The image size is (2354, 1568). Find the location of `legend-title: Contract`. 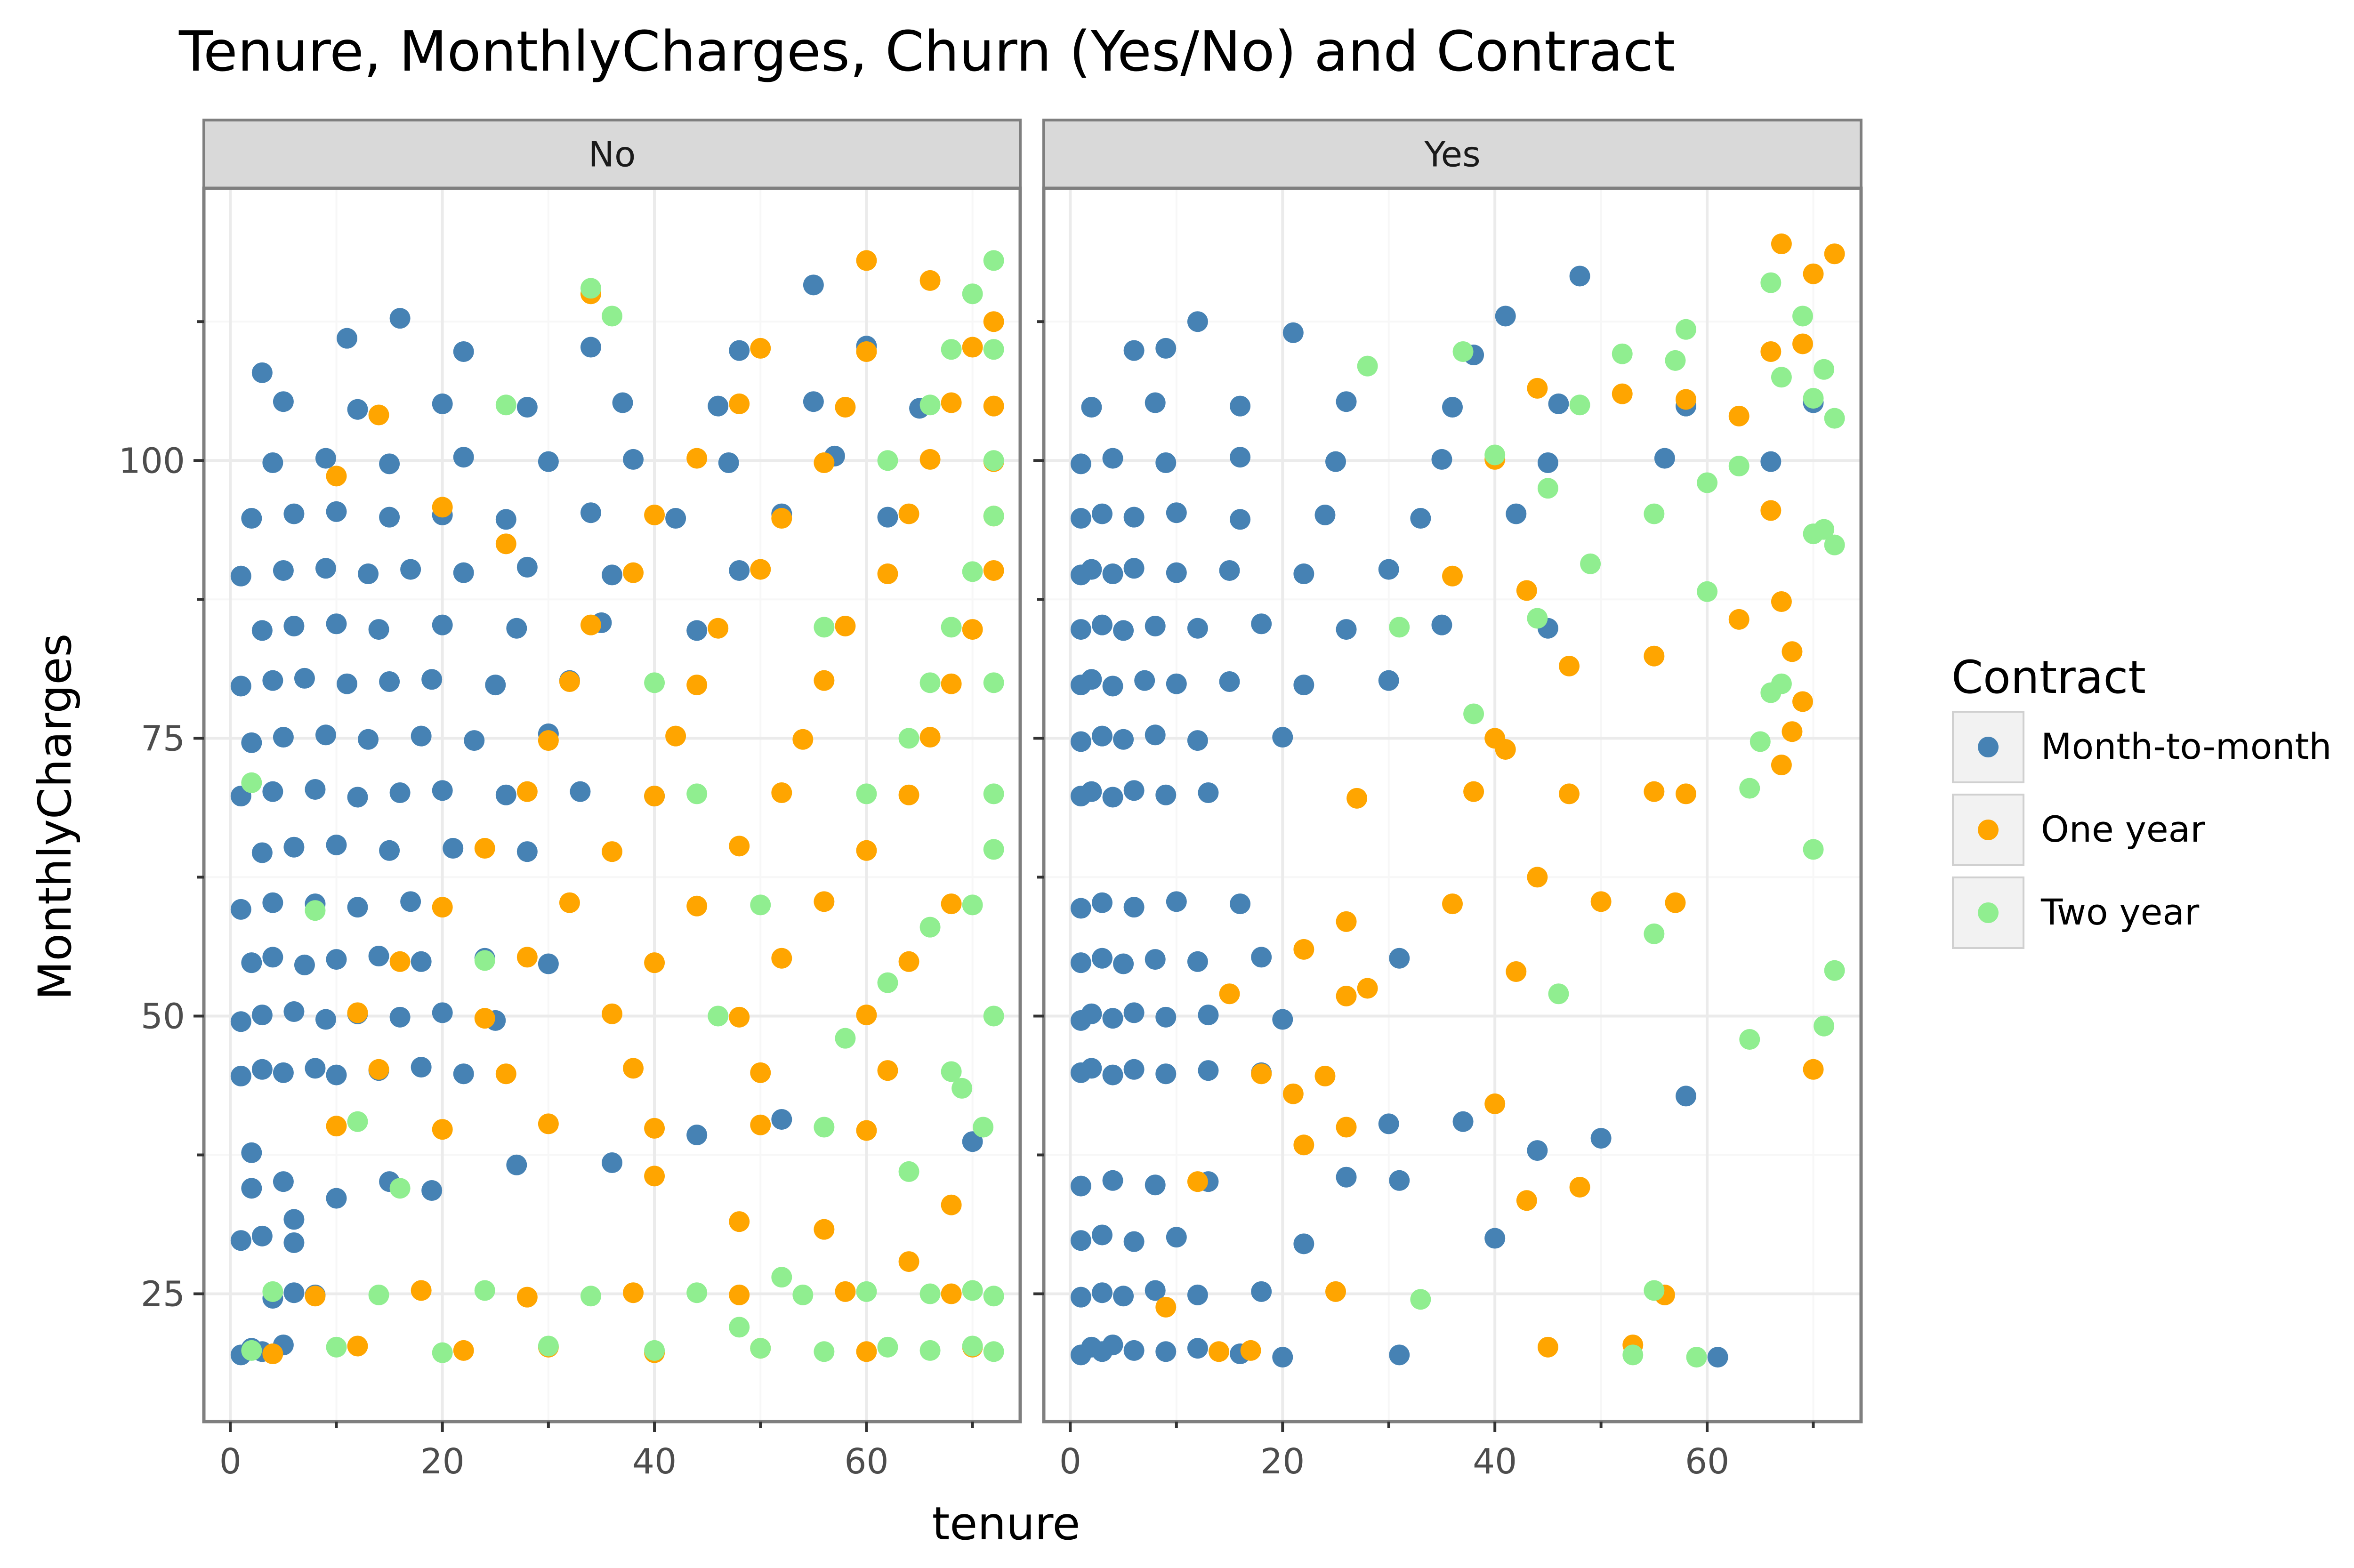

legend-title: Contract is located at coordinates (2048, 677).